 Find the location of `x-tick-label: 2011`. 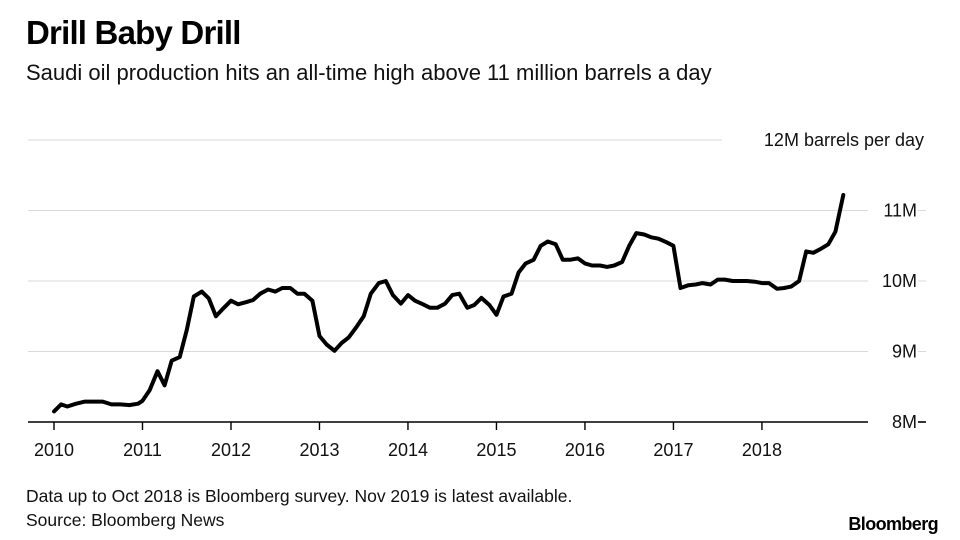

x-tick-label: 2011 is located at coordinates (142, 450).